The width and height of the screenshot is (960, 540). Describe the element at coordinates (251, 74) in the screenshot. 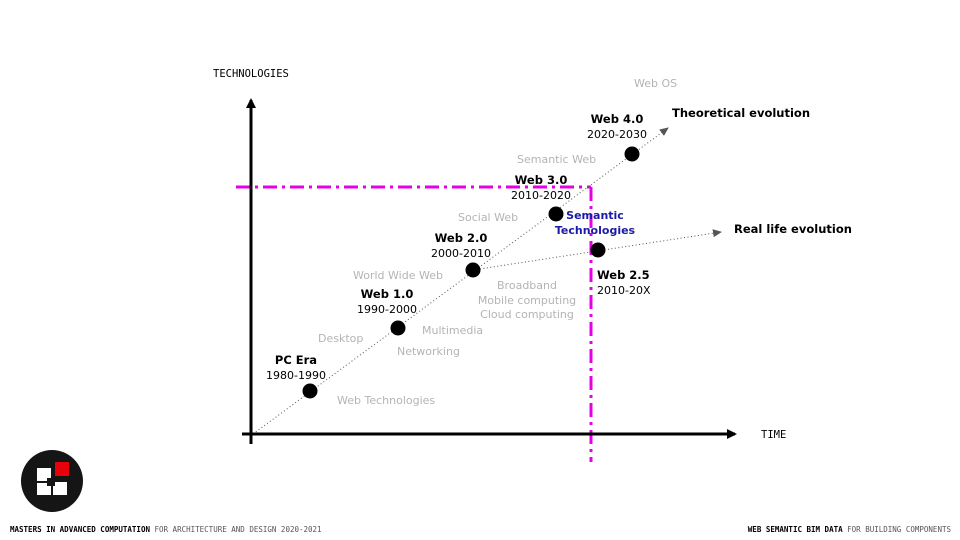

I see `y-axis-label: TECHNOLOGIES` at that location.